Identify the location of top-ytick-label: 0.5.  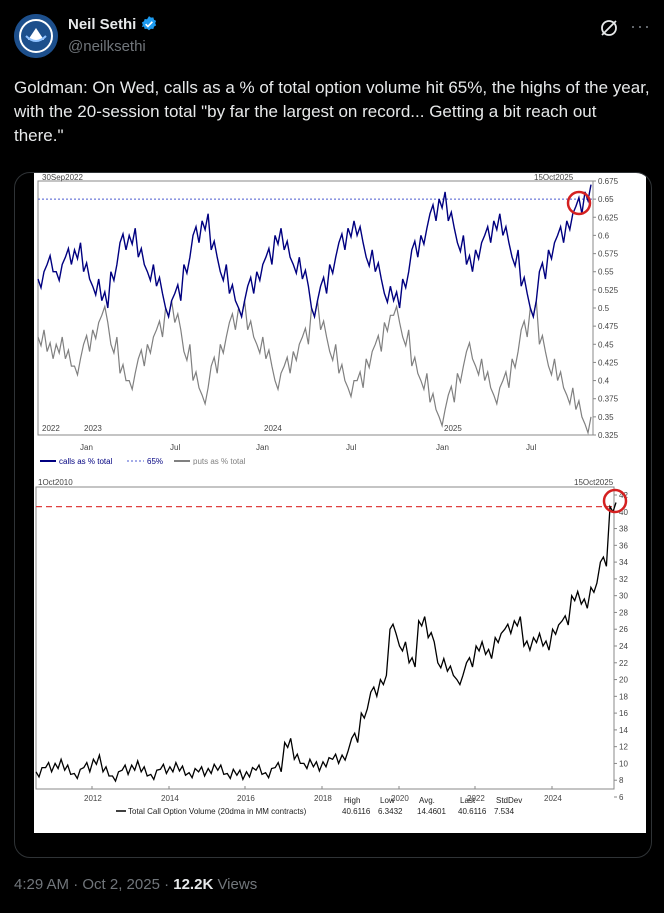
(604, 308).